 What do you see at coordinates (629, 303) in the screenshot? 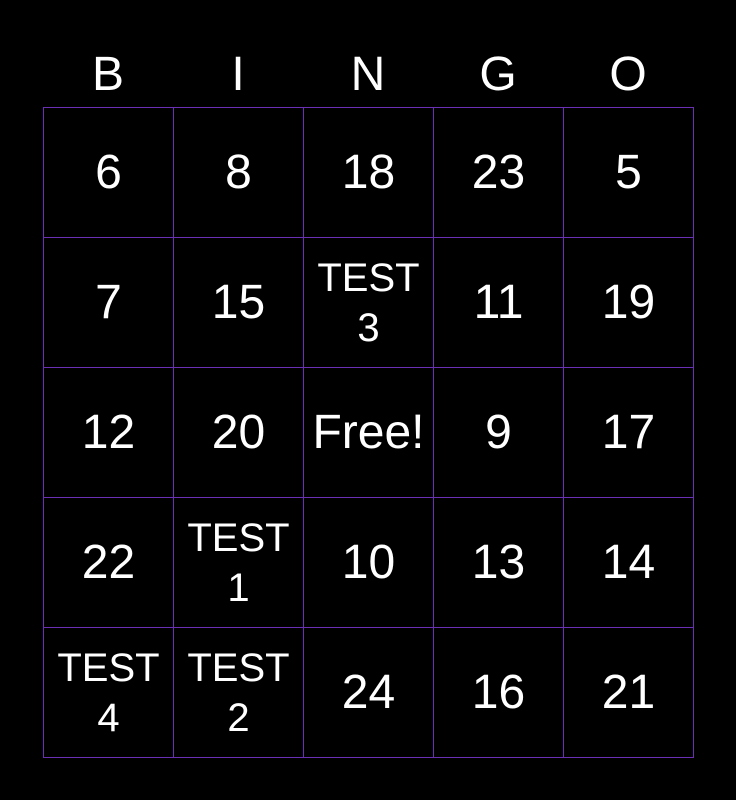
I see `bingo-cell: 19` at bounding box center [629, 303].